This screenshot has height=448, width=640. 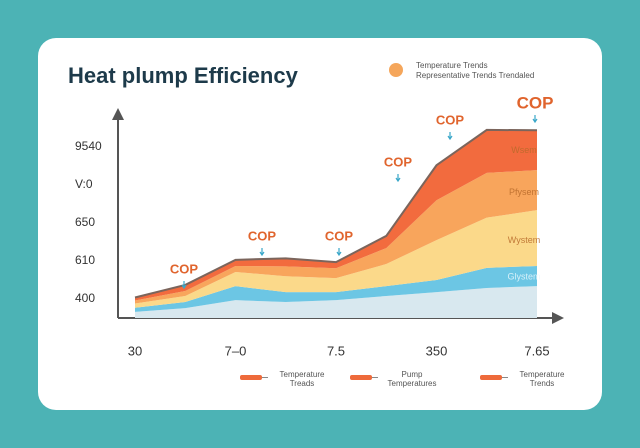 What do you see at coordinates (412, 374) in the screenshot?
I see `legend-label: Pump` at bounding box center [412, 374].